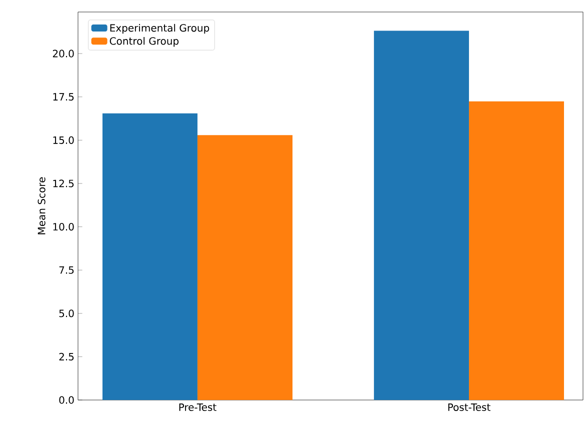 The height and width of the screenshot is (426, 588). What do you see at coordinates (63, 140) in the screenshot?
I see `y-tick-label: 15.0` at bounding box center [63, 140].